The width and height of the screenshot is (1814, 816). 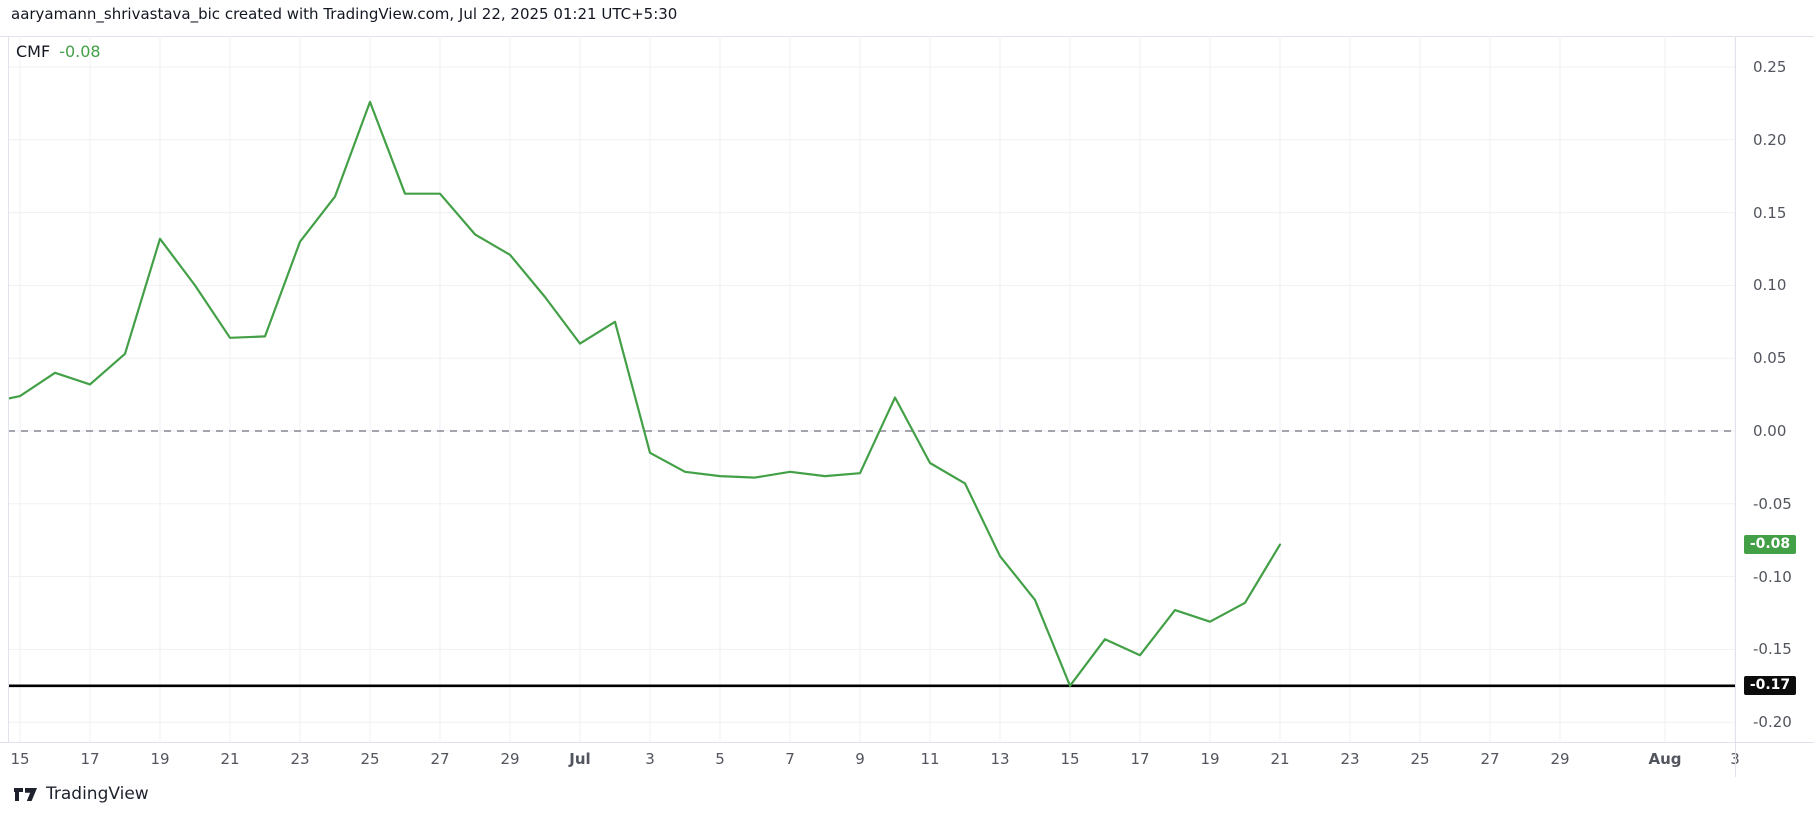 I want to click on time-scale-label: 3, so click(x=650, y=759).